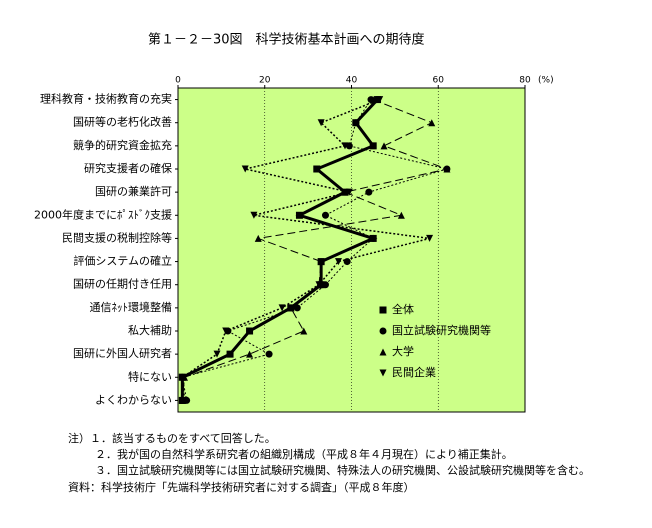 Image resolution: width=652 pixels, height=528 pixels. What do you see at coordinates (172, 438) in the screenshot?
I see `note: 注）１．該当するものをすべて回答した。` at bounding box center [172, 438].